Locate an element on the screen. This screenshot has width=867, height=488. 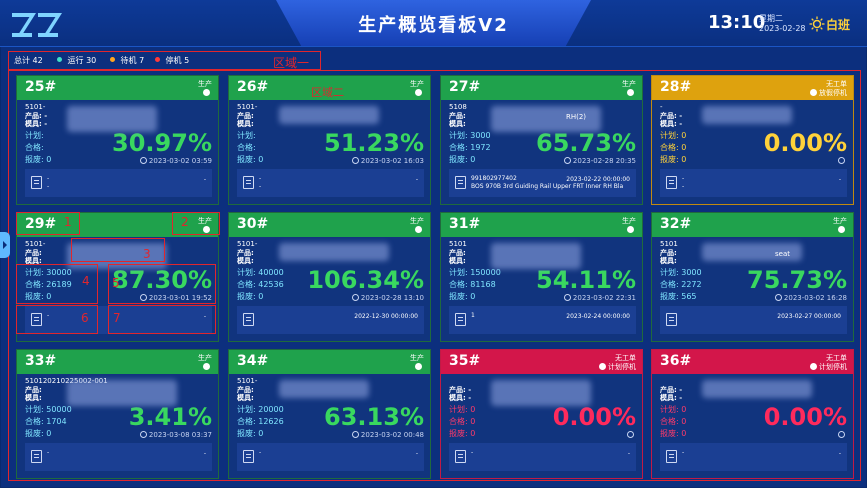
status-text: 生产 is located at coordinates (205, 221).